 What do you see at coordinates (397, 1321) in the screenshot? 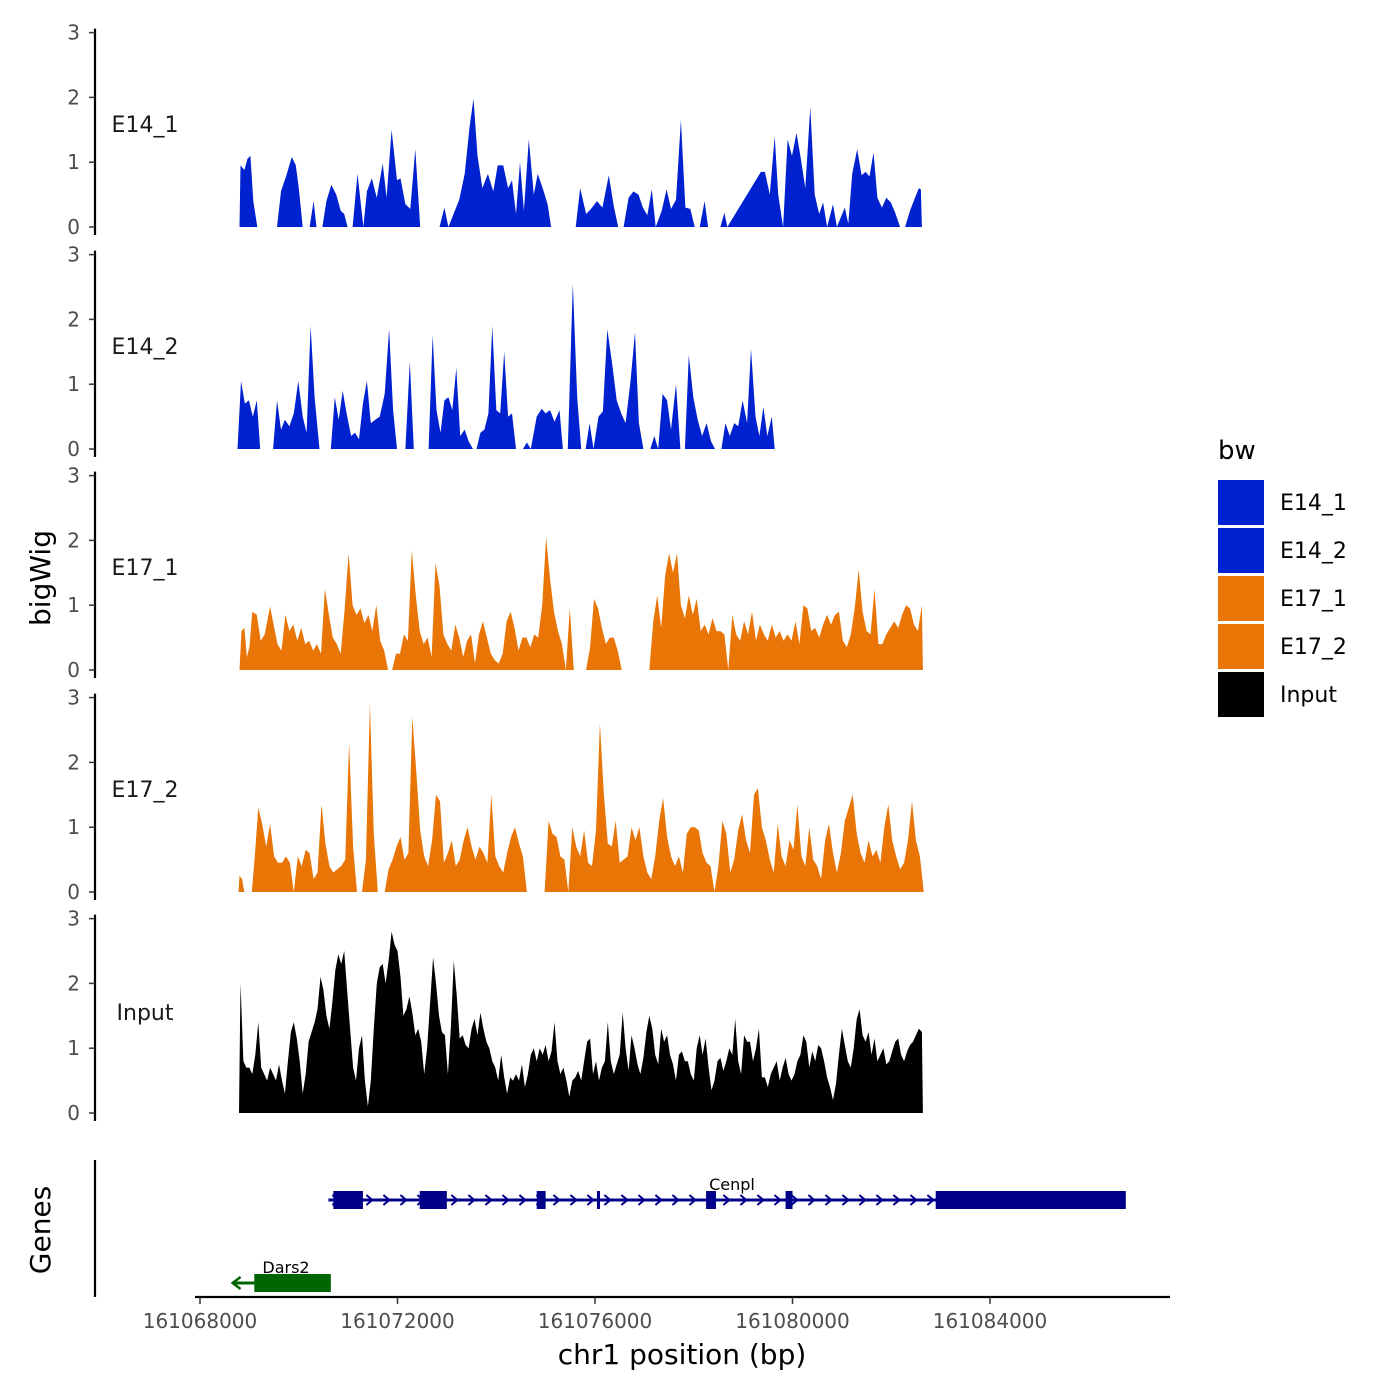
I see `x-tick-label: 161072000` at bounding box center [397, 1321].